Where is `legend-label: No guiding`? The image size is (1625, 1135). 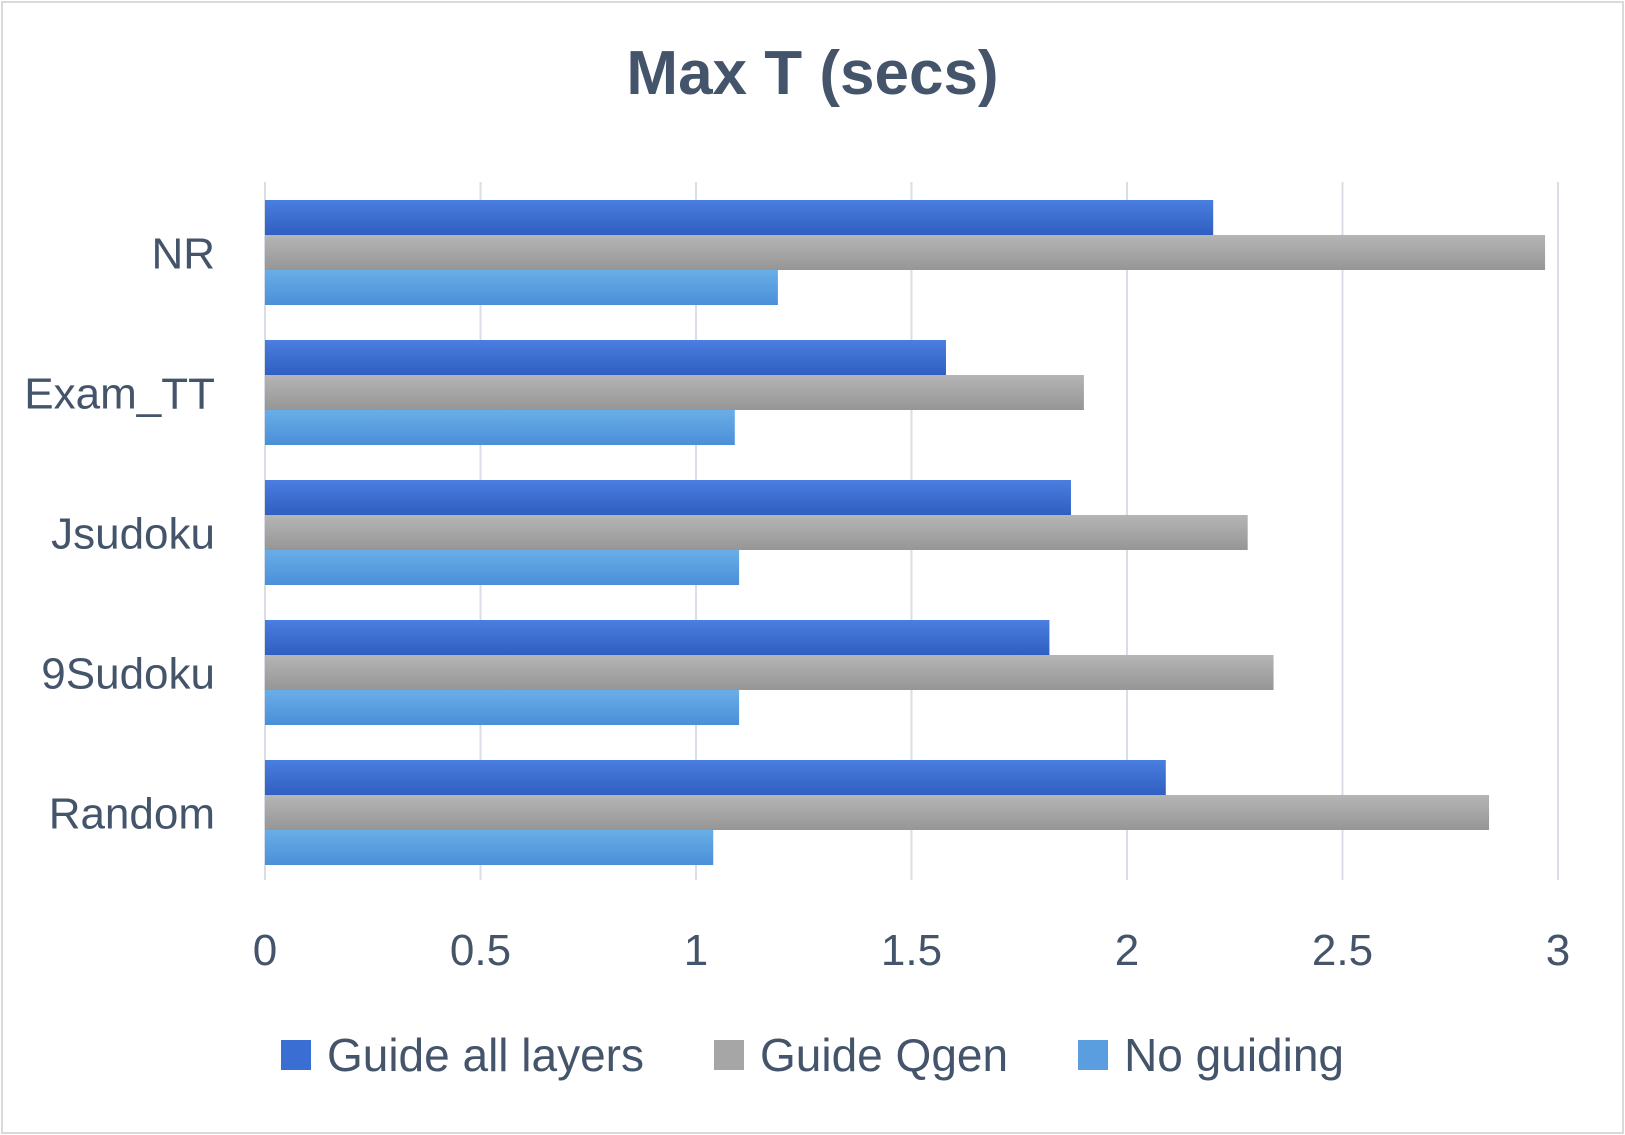
legend-label: No guiding is located at coordinates (1234, 1055).